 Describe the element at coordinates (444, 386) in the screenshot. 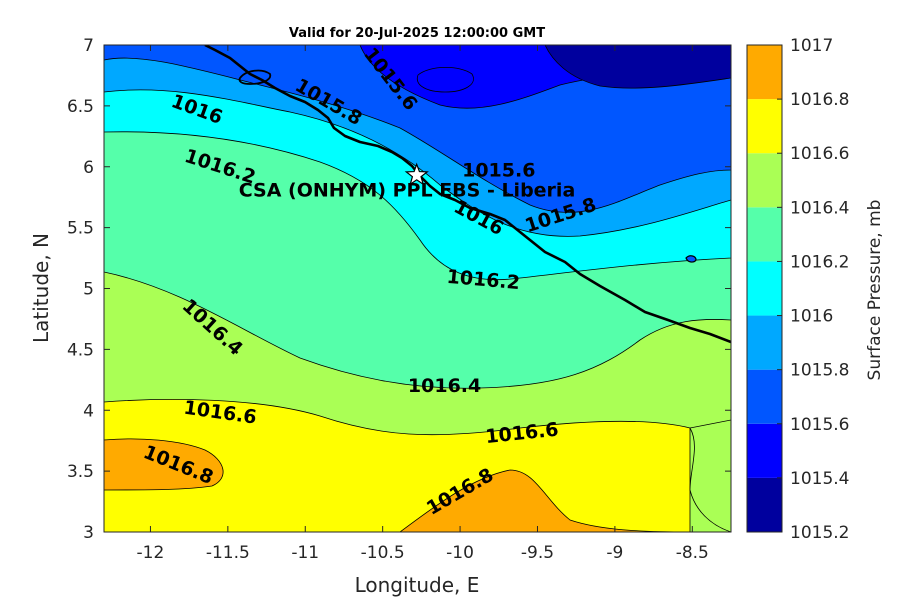

I see `contour-label: 1016.4` at that location.